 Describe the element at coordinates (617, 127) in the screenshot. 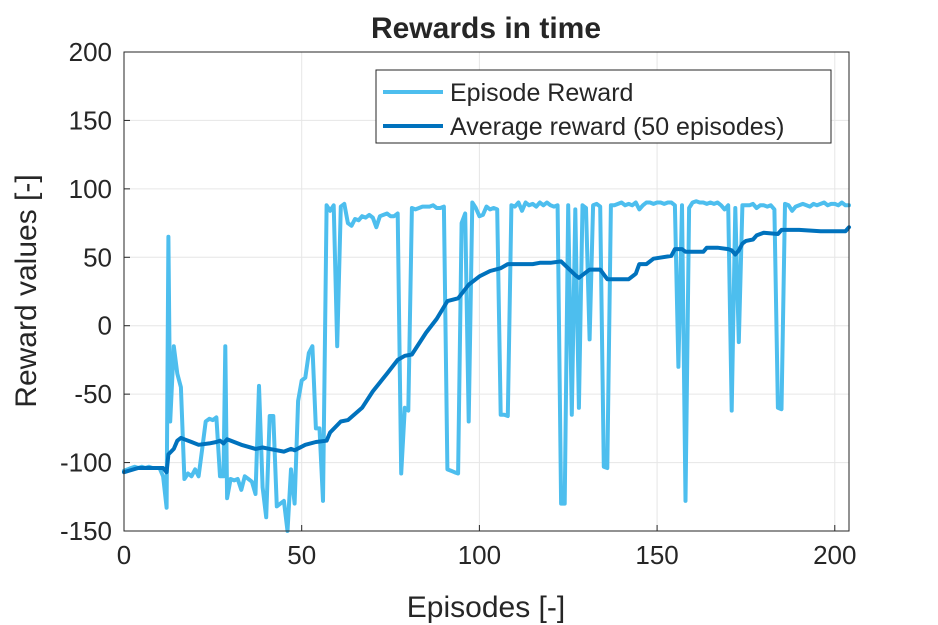

I see `legend-label-average-reward: Average reward (50 episodes)` at that location.